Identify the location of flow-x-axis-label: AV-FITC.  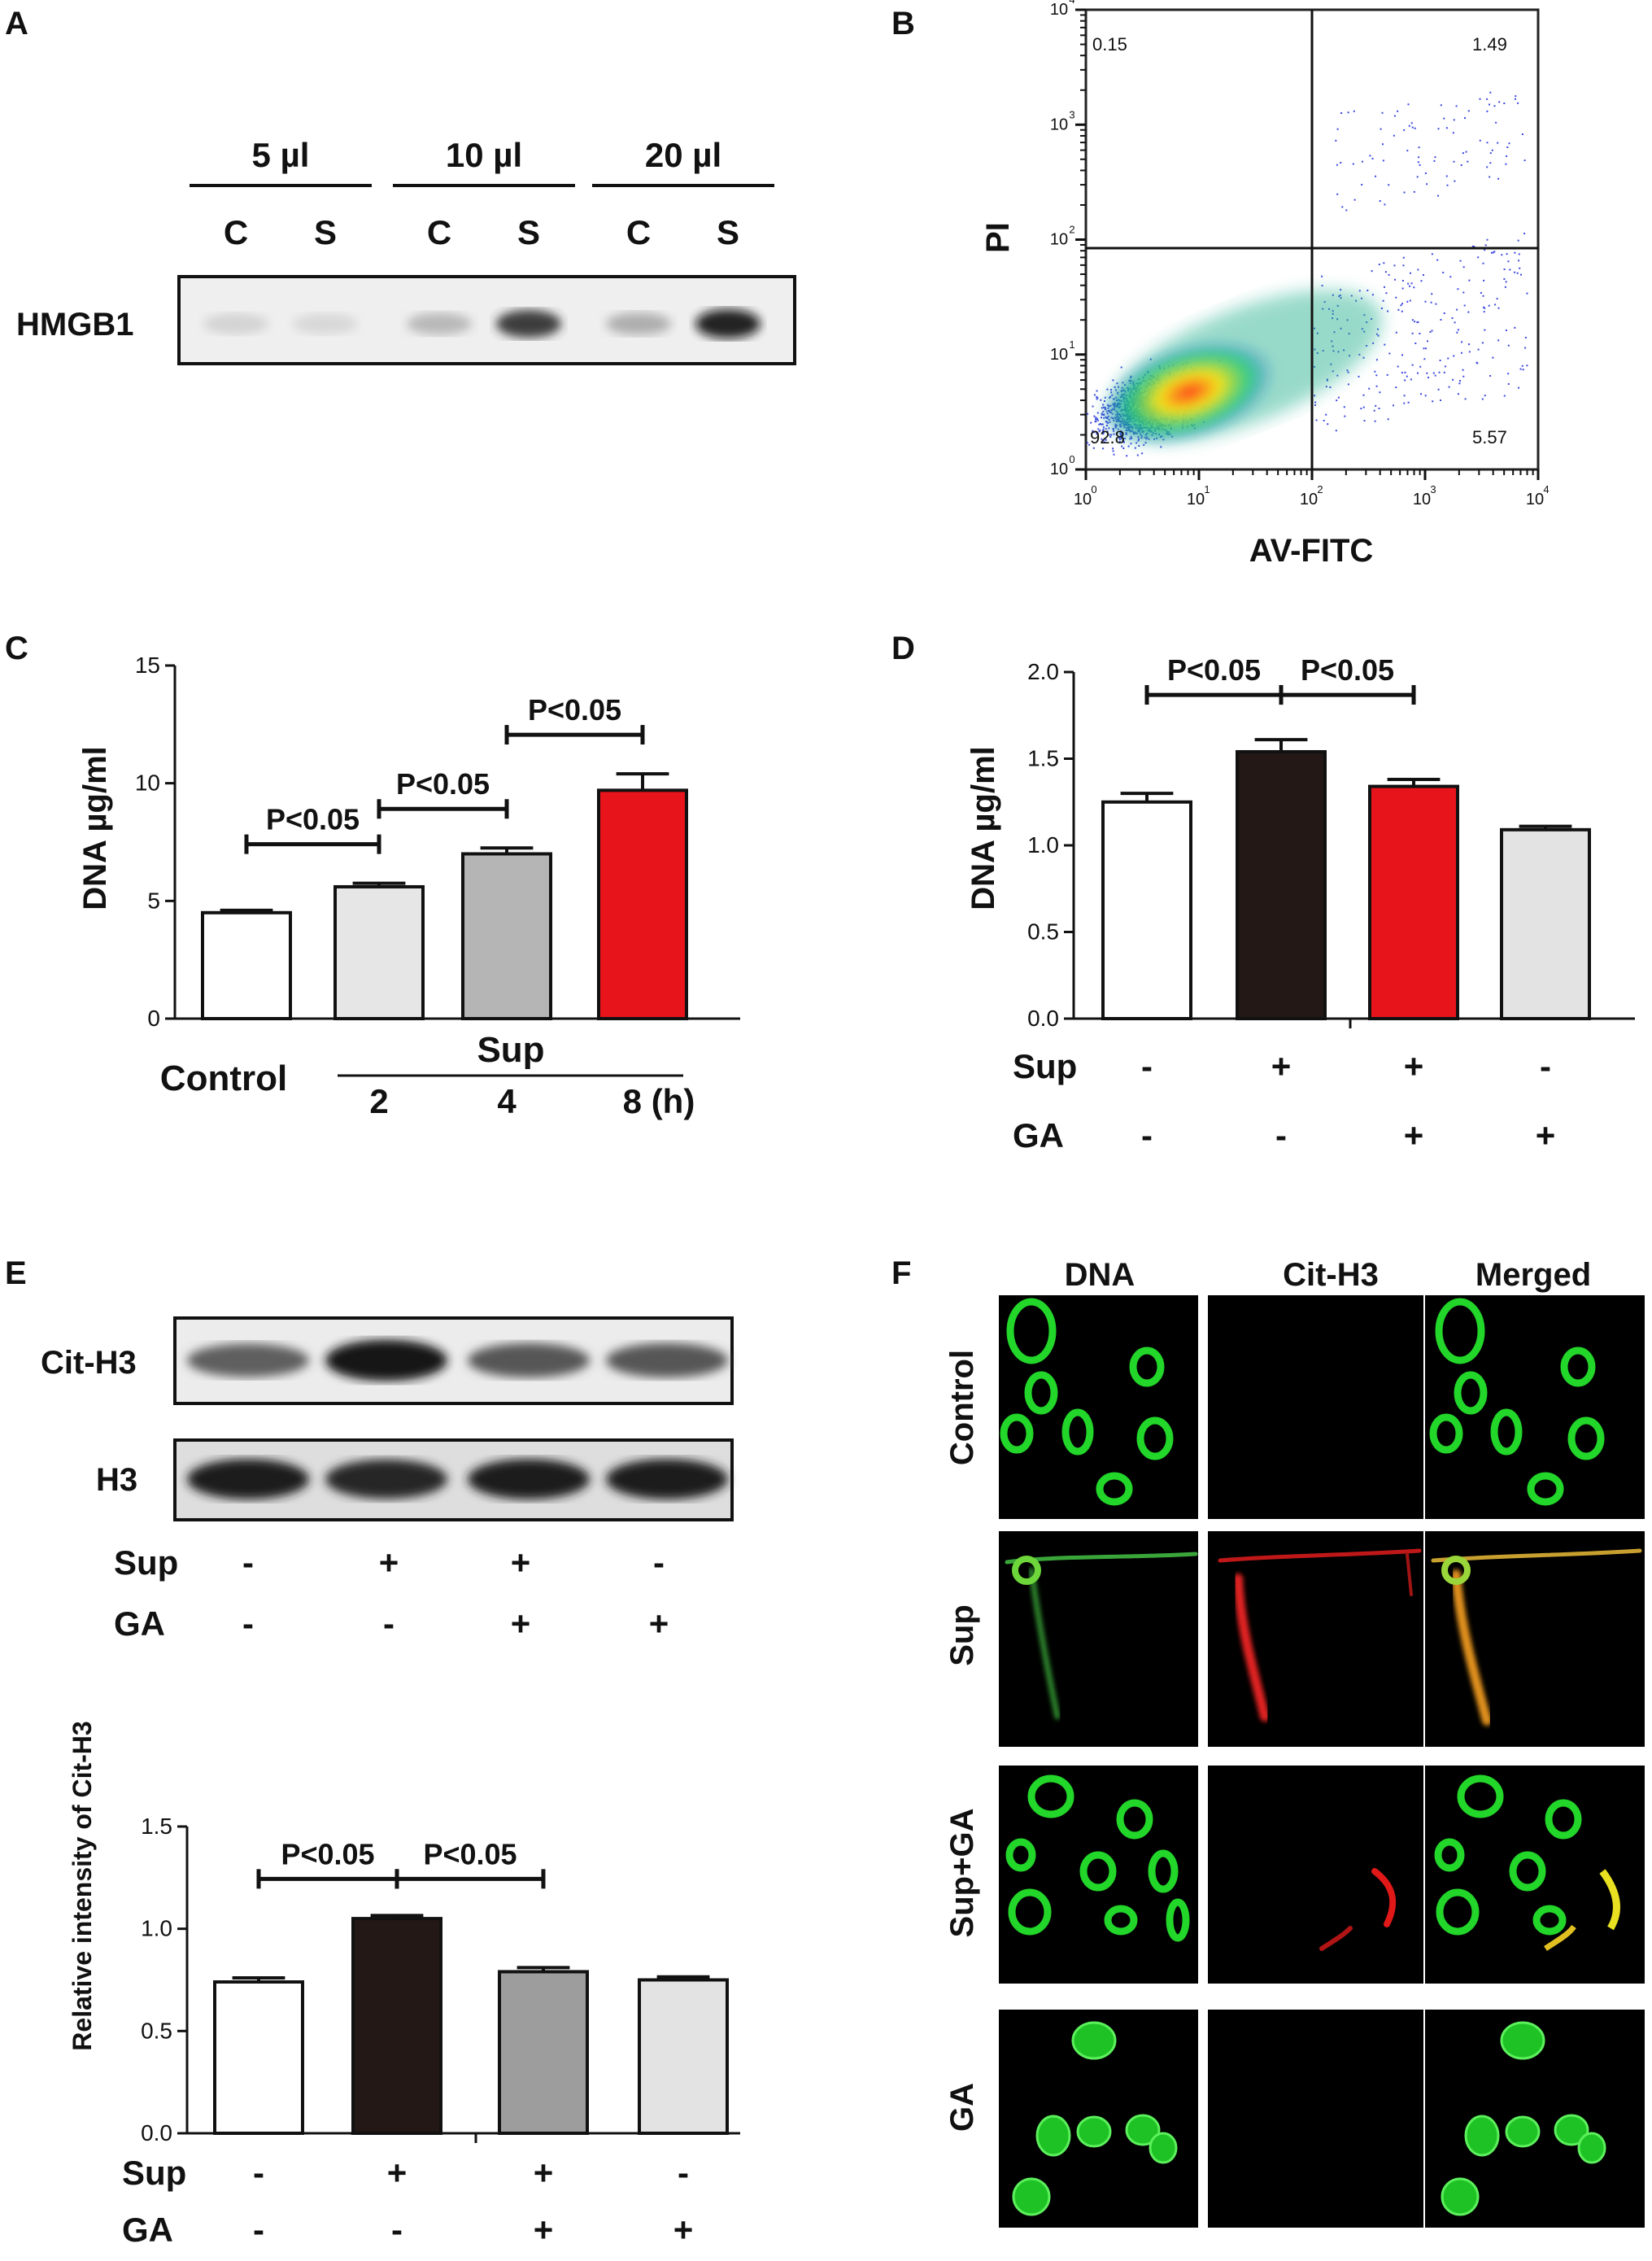
(1311, 551).